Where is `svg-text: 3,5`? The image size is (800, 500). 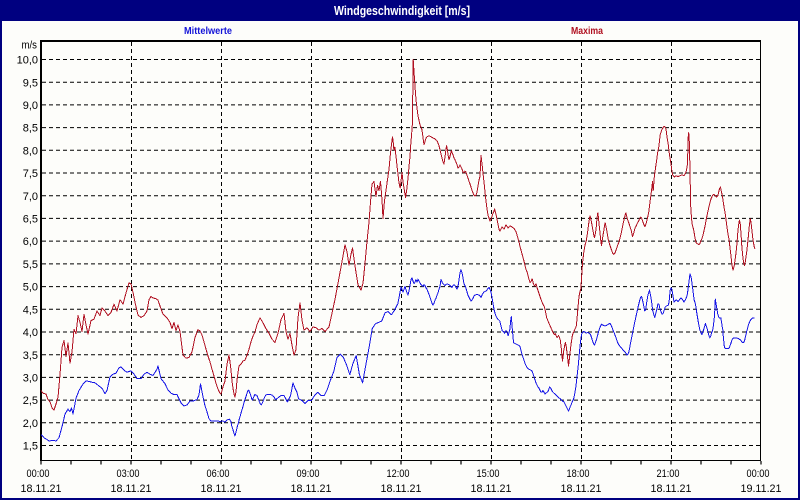 svg-text: 3,5 is located at coordinates (30, 356).